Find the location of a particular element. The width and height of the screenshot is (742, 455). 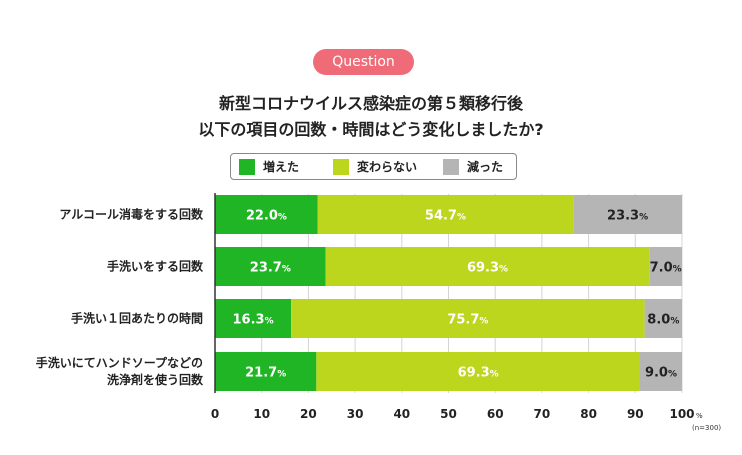

chart-legend: 増えた 変わらない 減った is located at coordinates (373, 166).